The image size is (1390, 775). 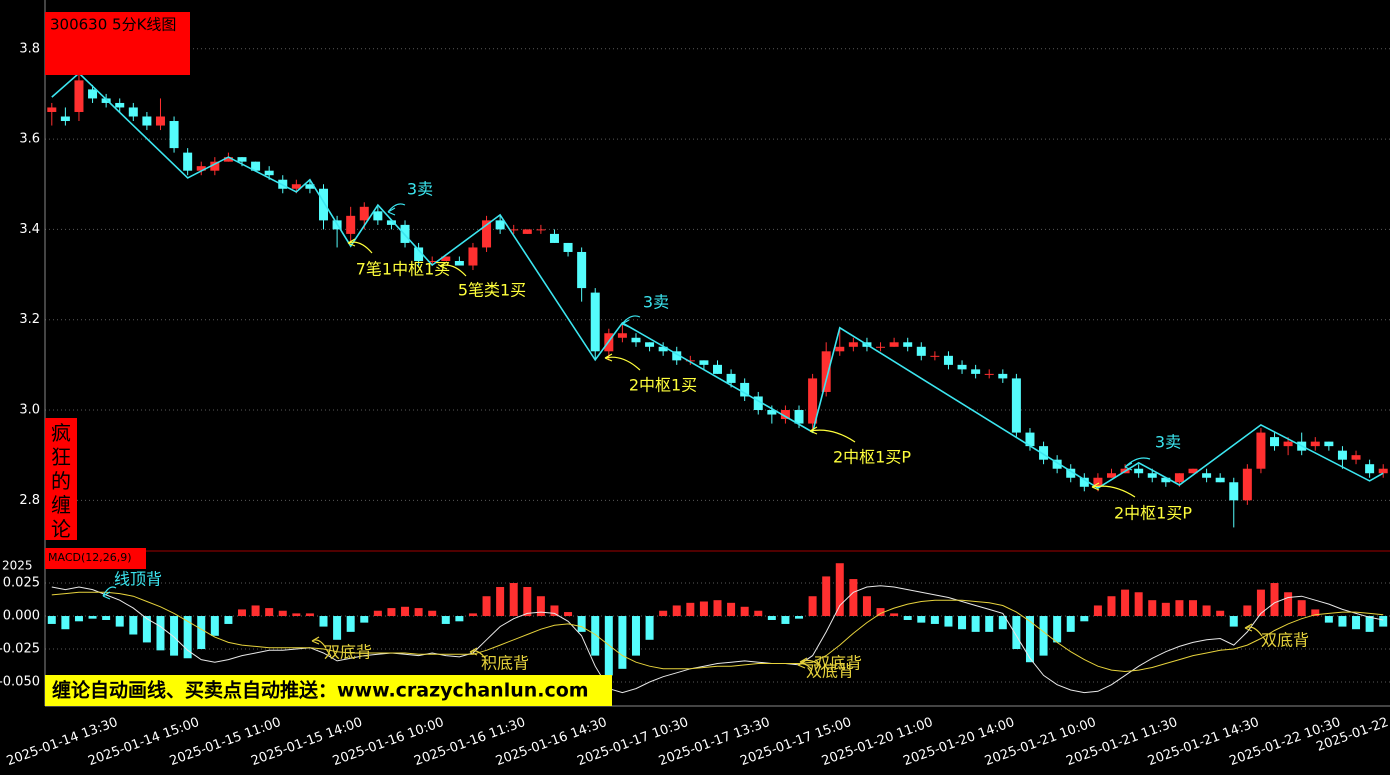 What do you see at coordinates (717, 639) in the screenshot?
I see `macd-line` at bounding box center [717, 639].